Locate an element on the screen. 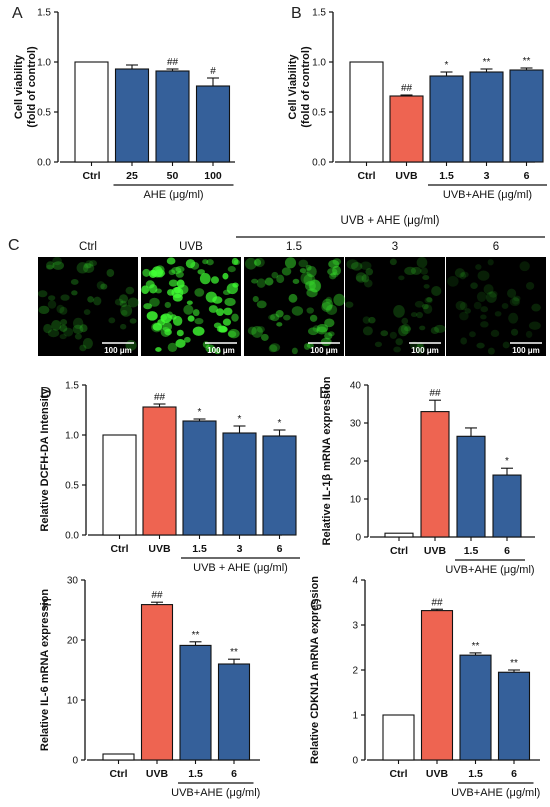 This screenshot has height=807, width=550. group-label: UVB+AHE (μg/ml) is located at coordinates (495, 793).